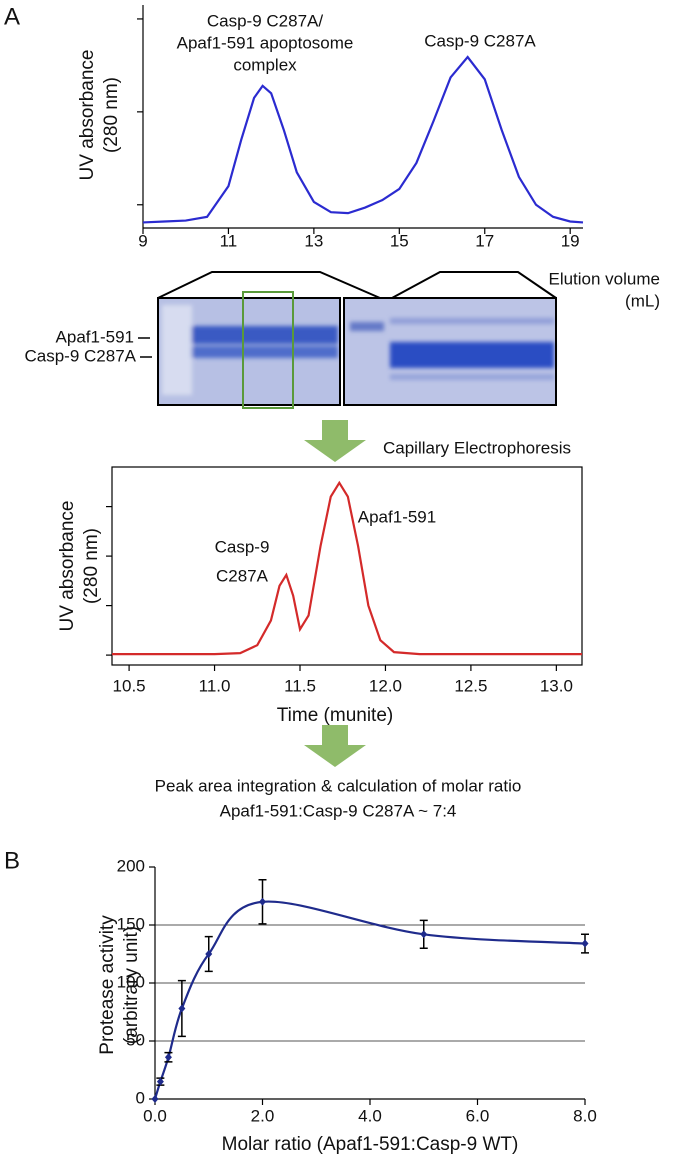  I want to click on x-tick-label: 12.0, so click(385, 685).